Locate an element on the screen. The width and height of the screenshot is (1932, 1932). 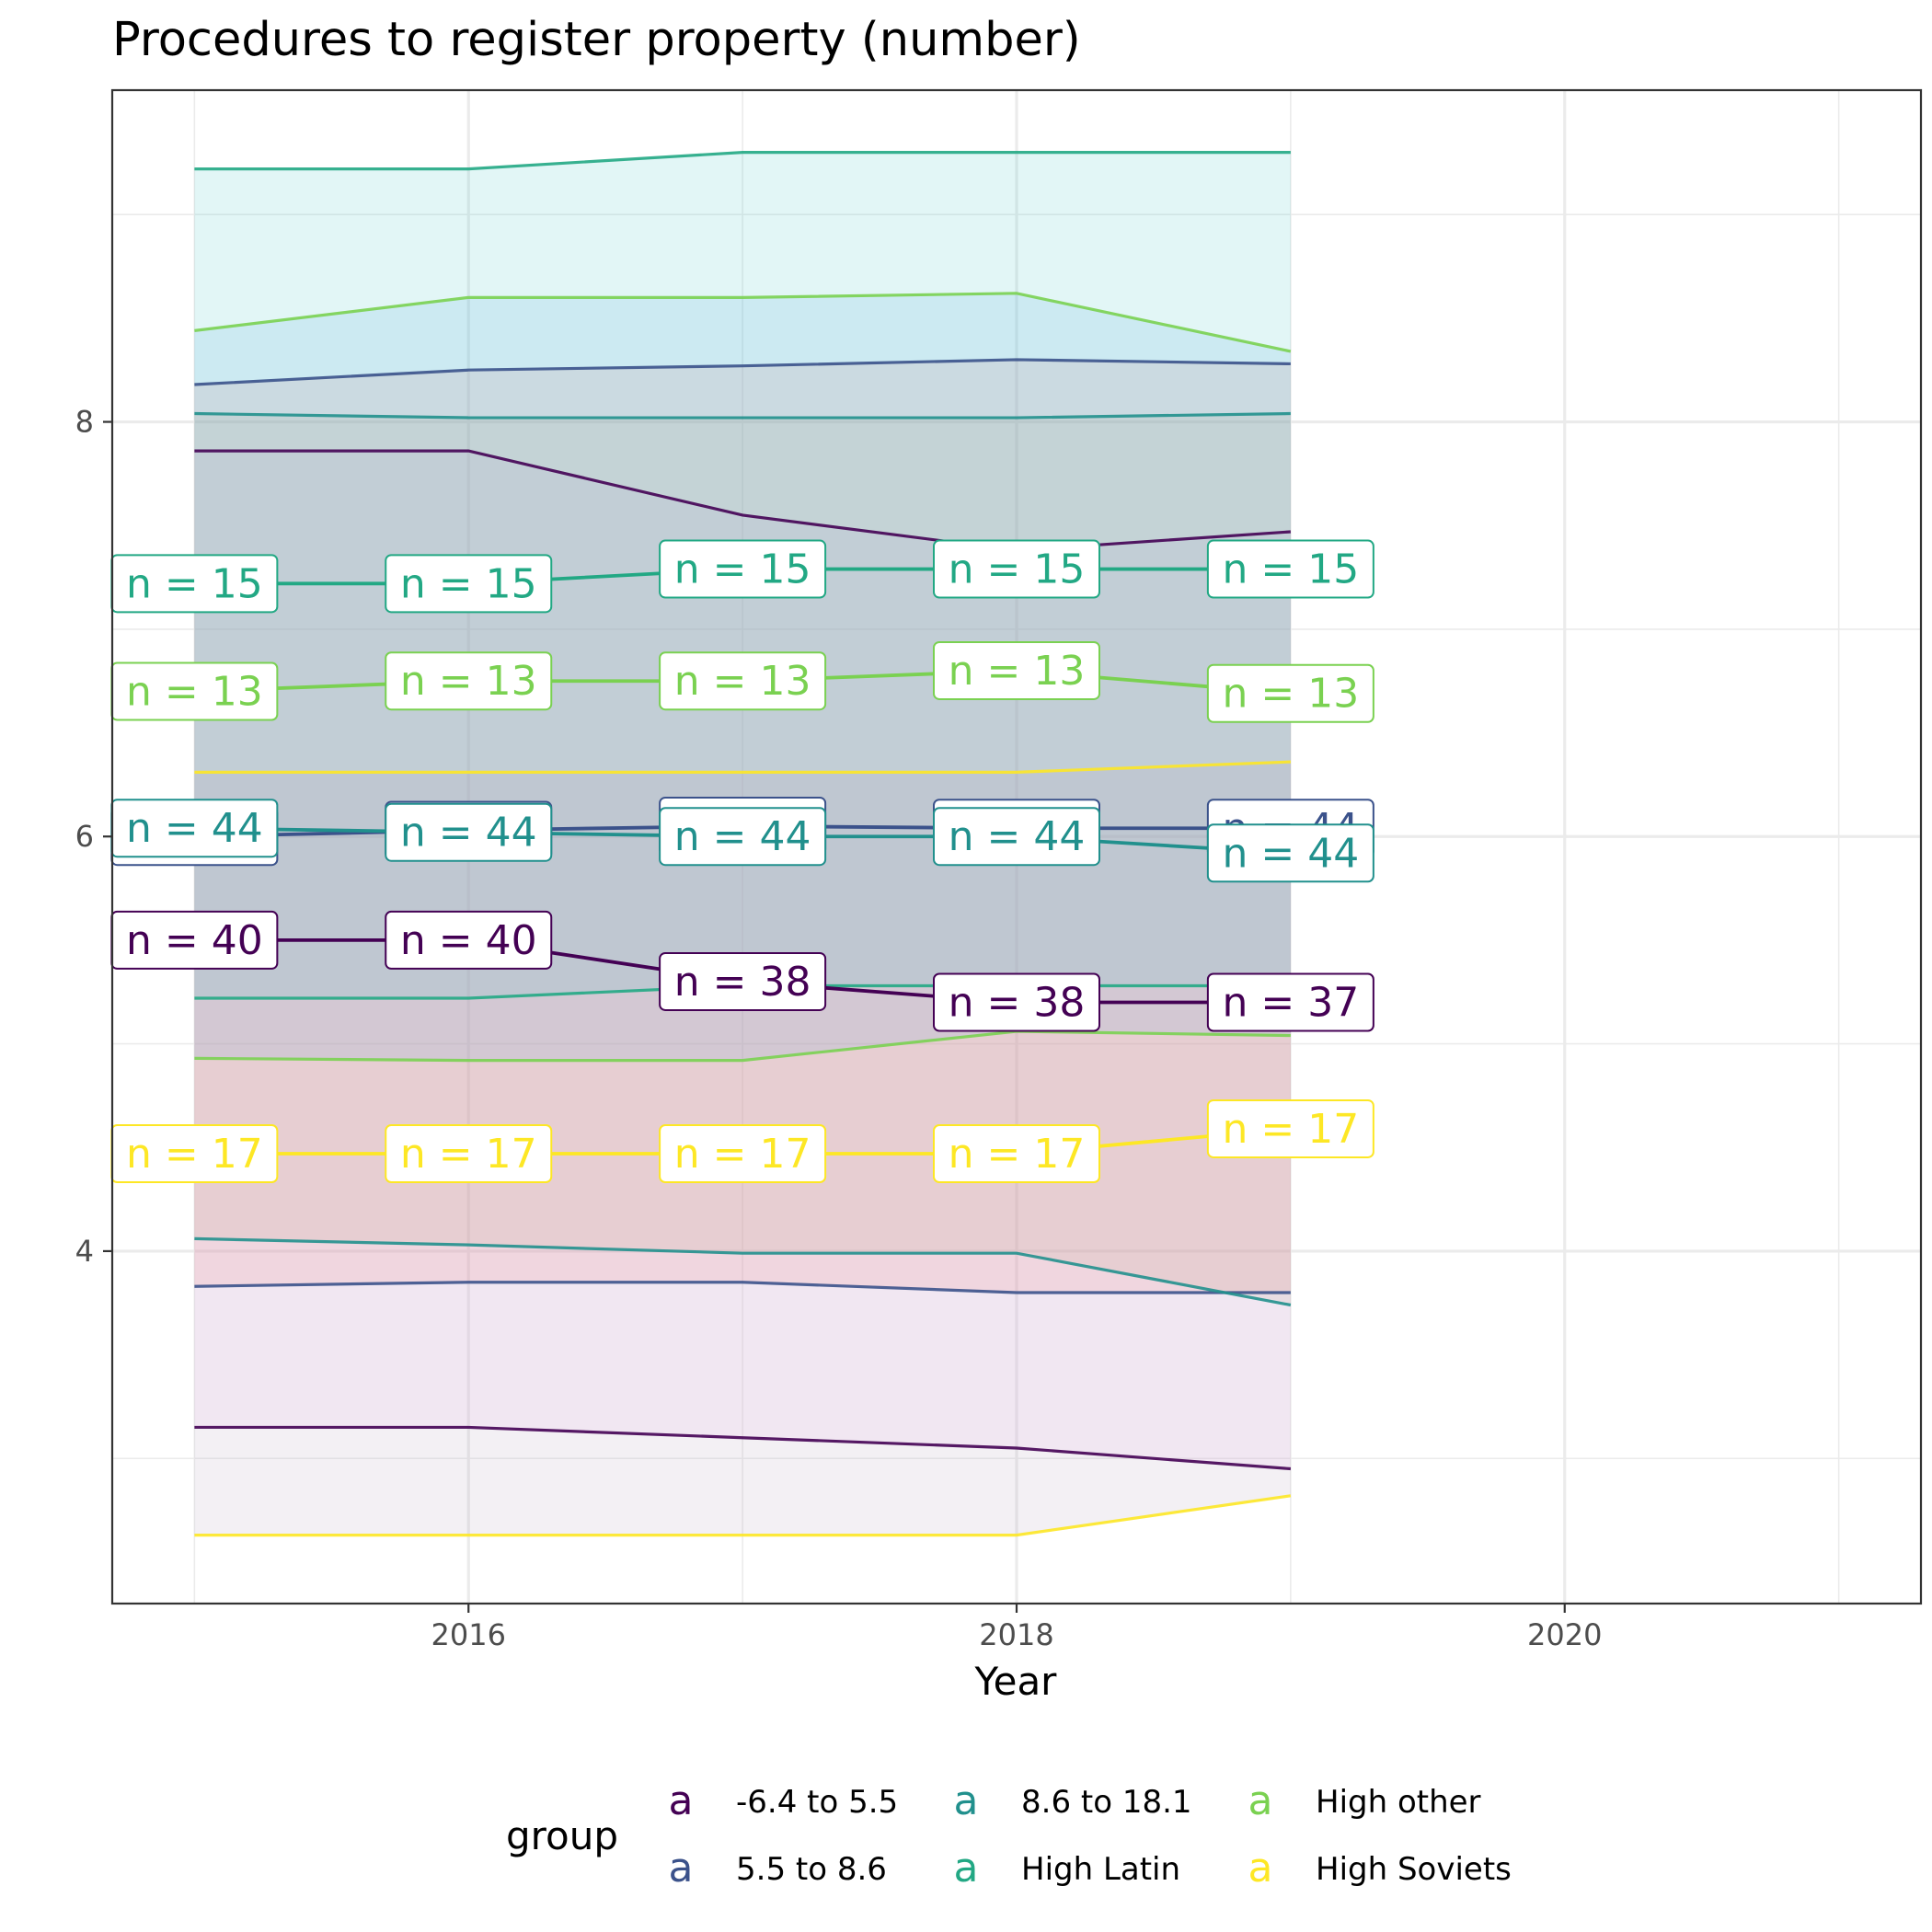
legend-label: High Soviets is located at coordinates (1414, 1869).